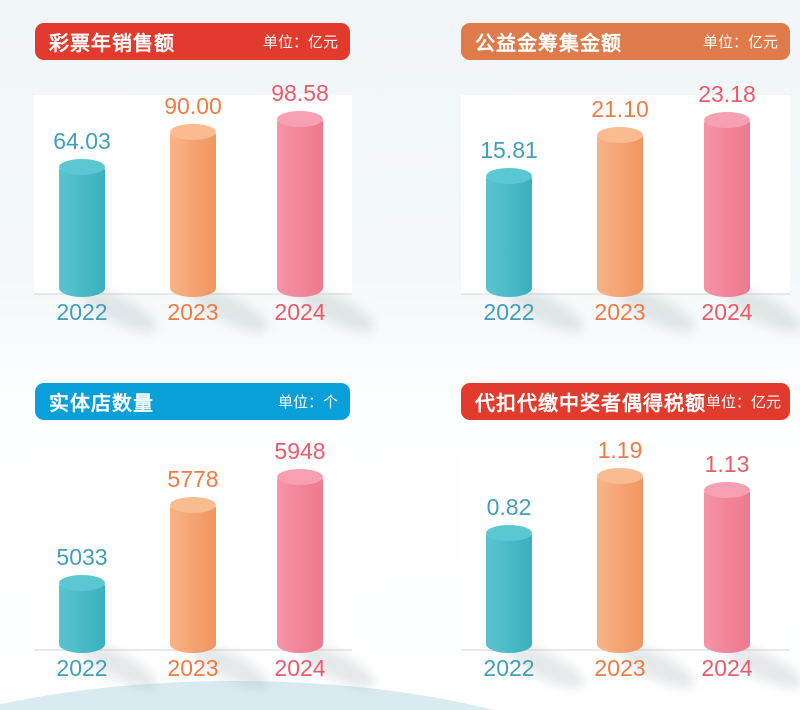 The image size is (800, 710). I want to click on bar-value-label: 23.18, so click(727, 94).